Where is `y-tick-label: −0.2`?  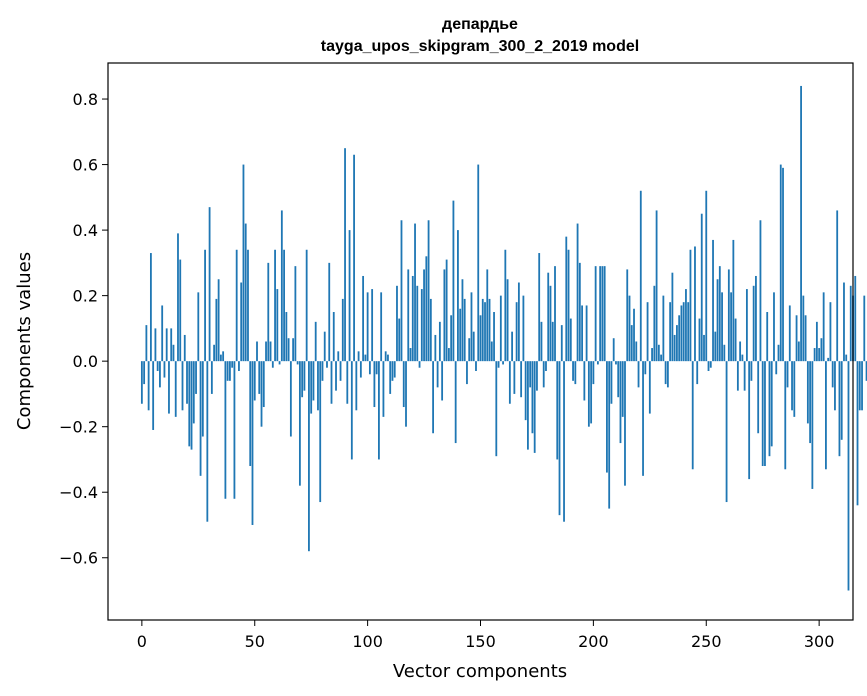 y-tick-label: −0.2 is located at coordinates (78, 427).